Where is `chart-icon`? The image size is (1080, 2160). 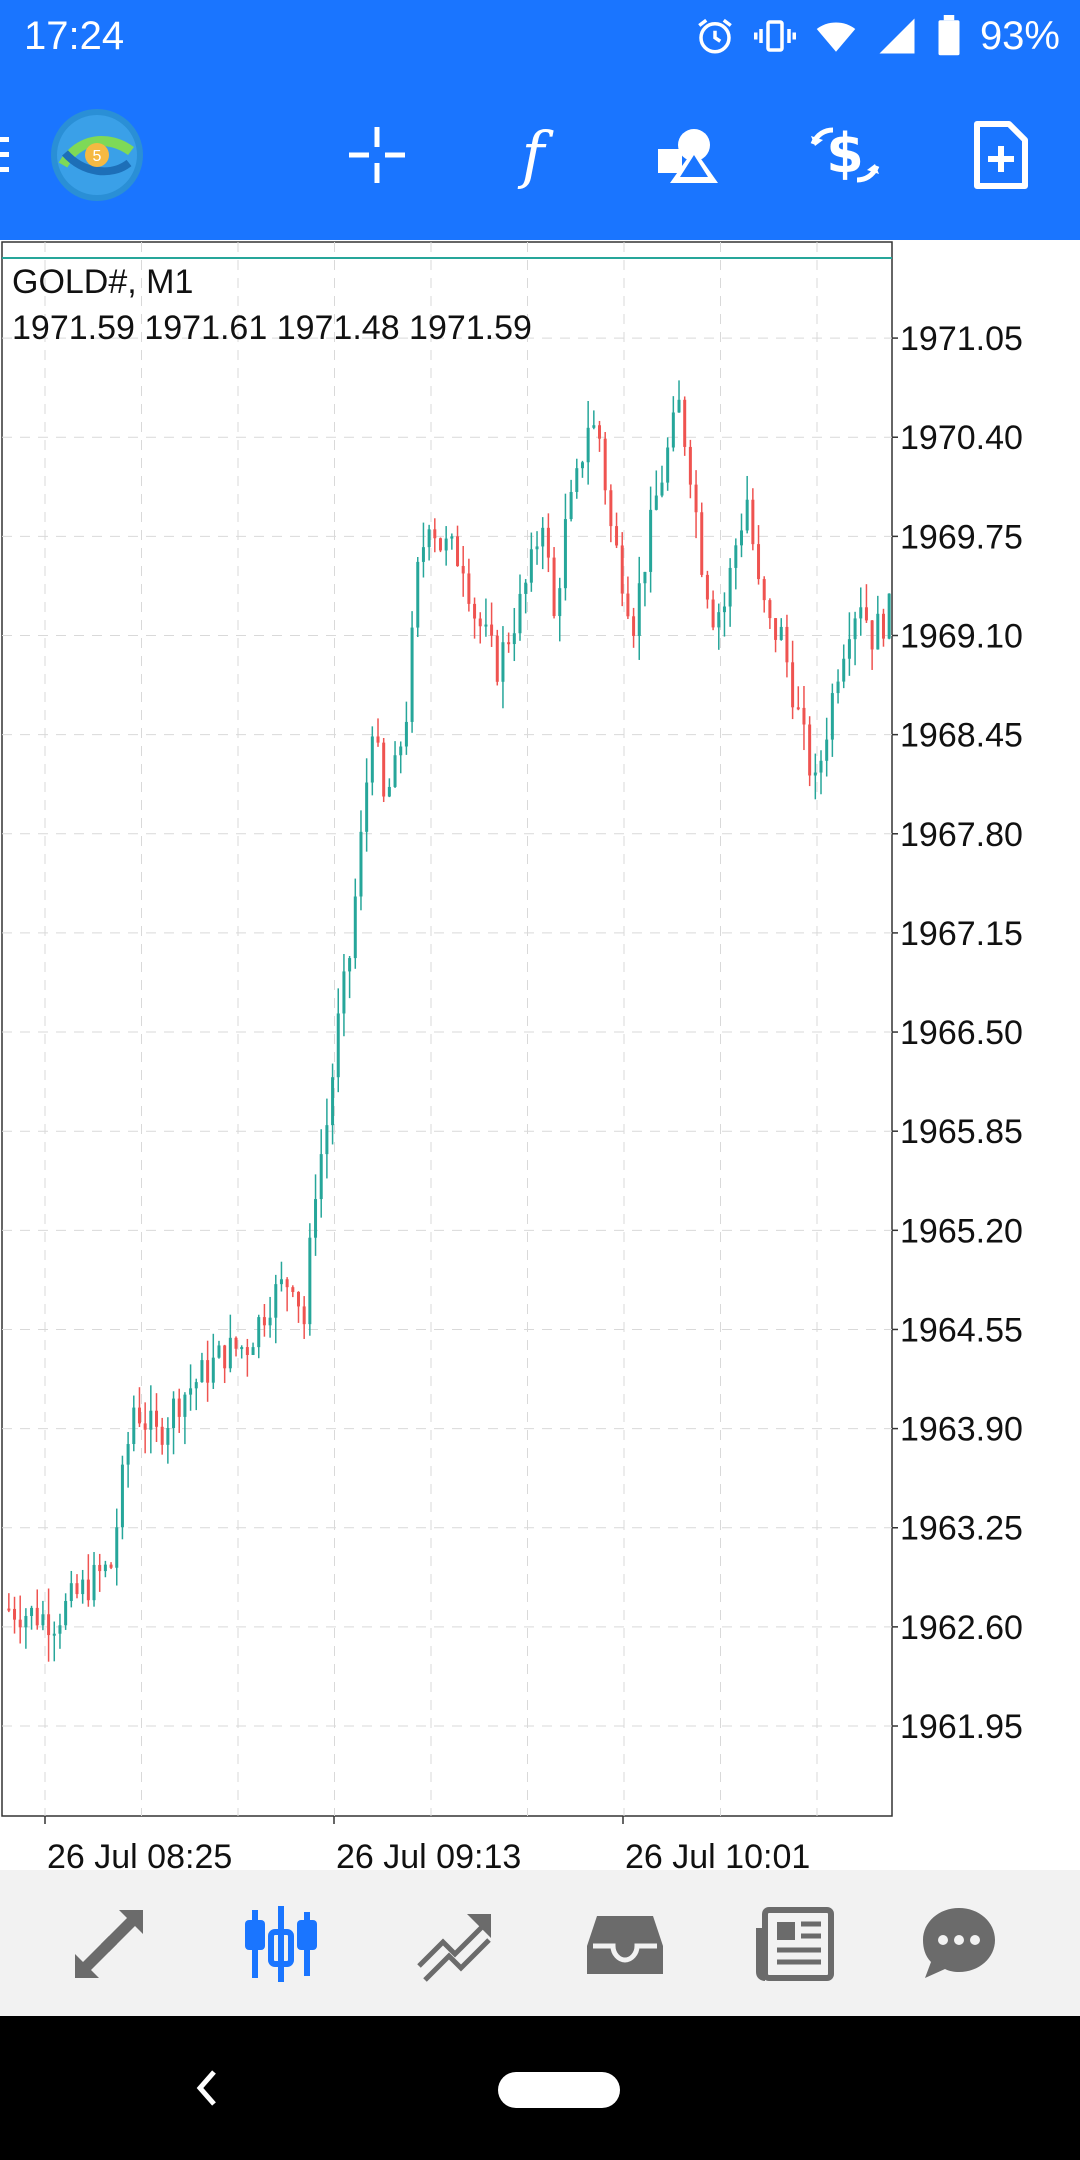
chart-icon is located at coordinates (281, 1944).